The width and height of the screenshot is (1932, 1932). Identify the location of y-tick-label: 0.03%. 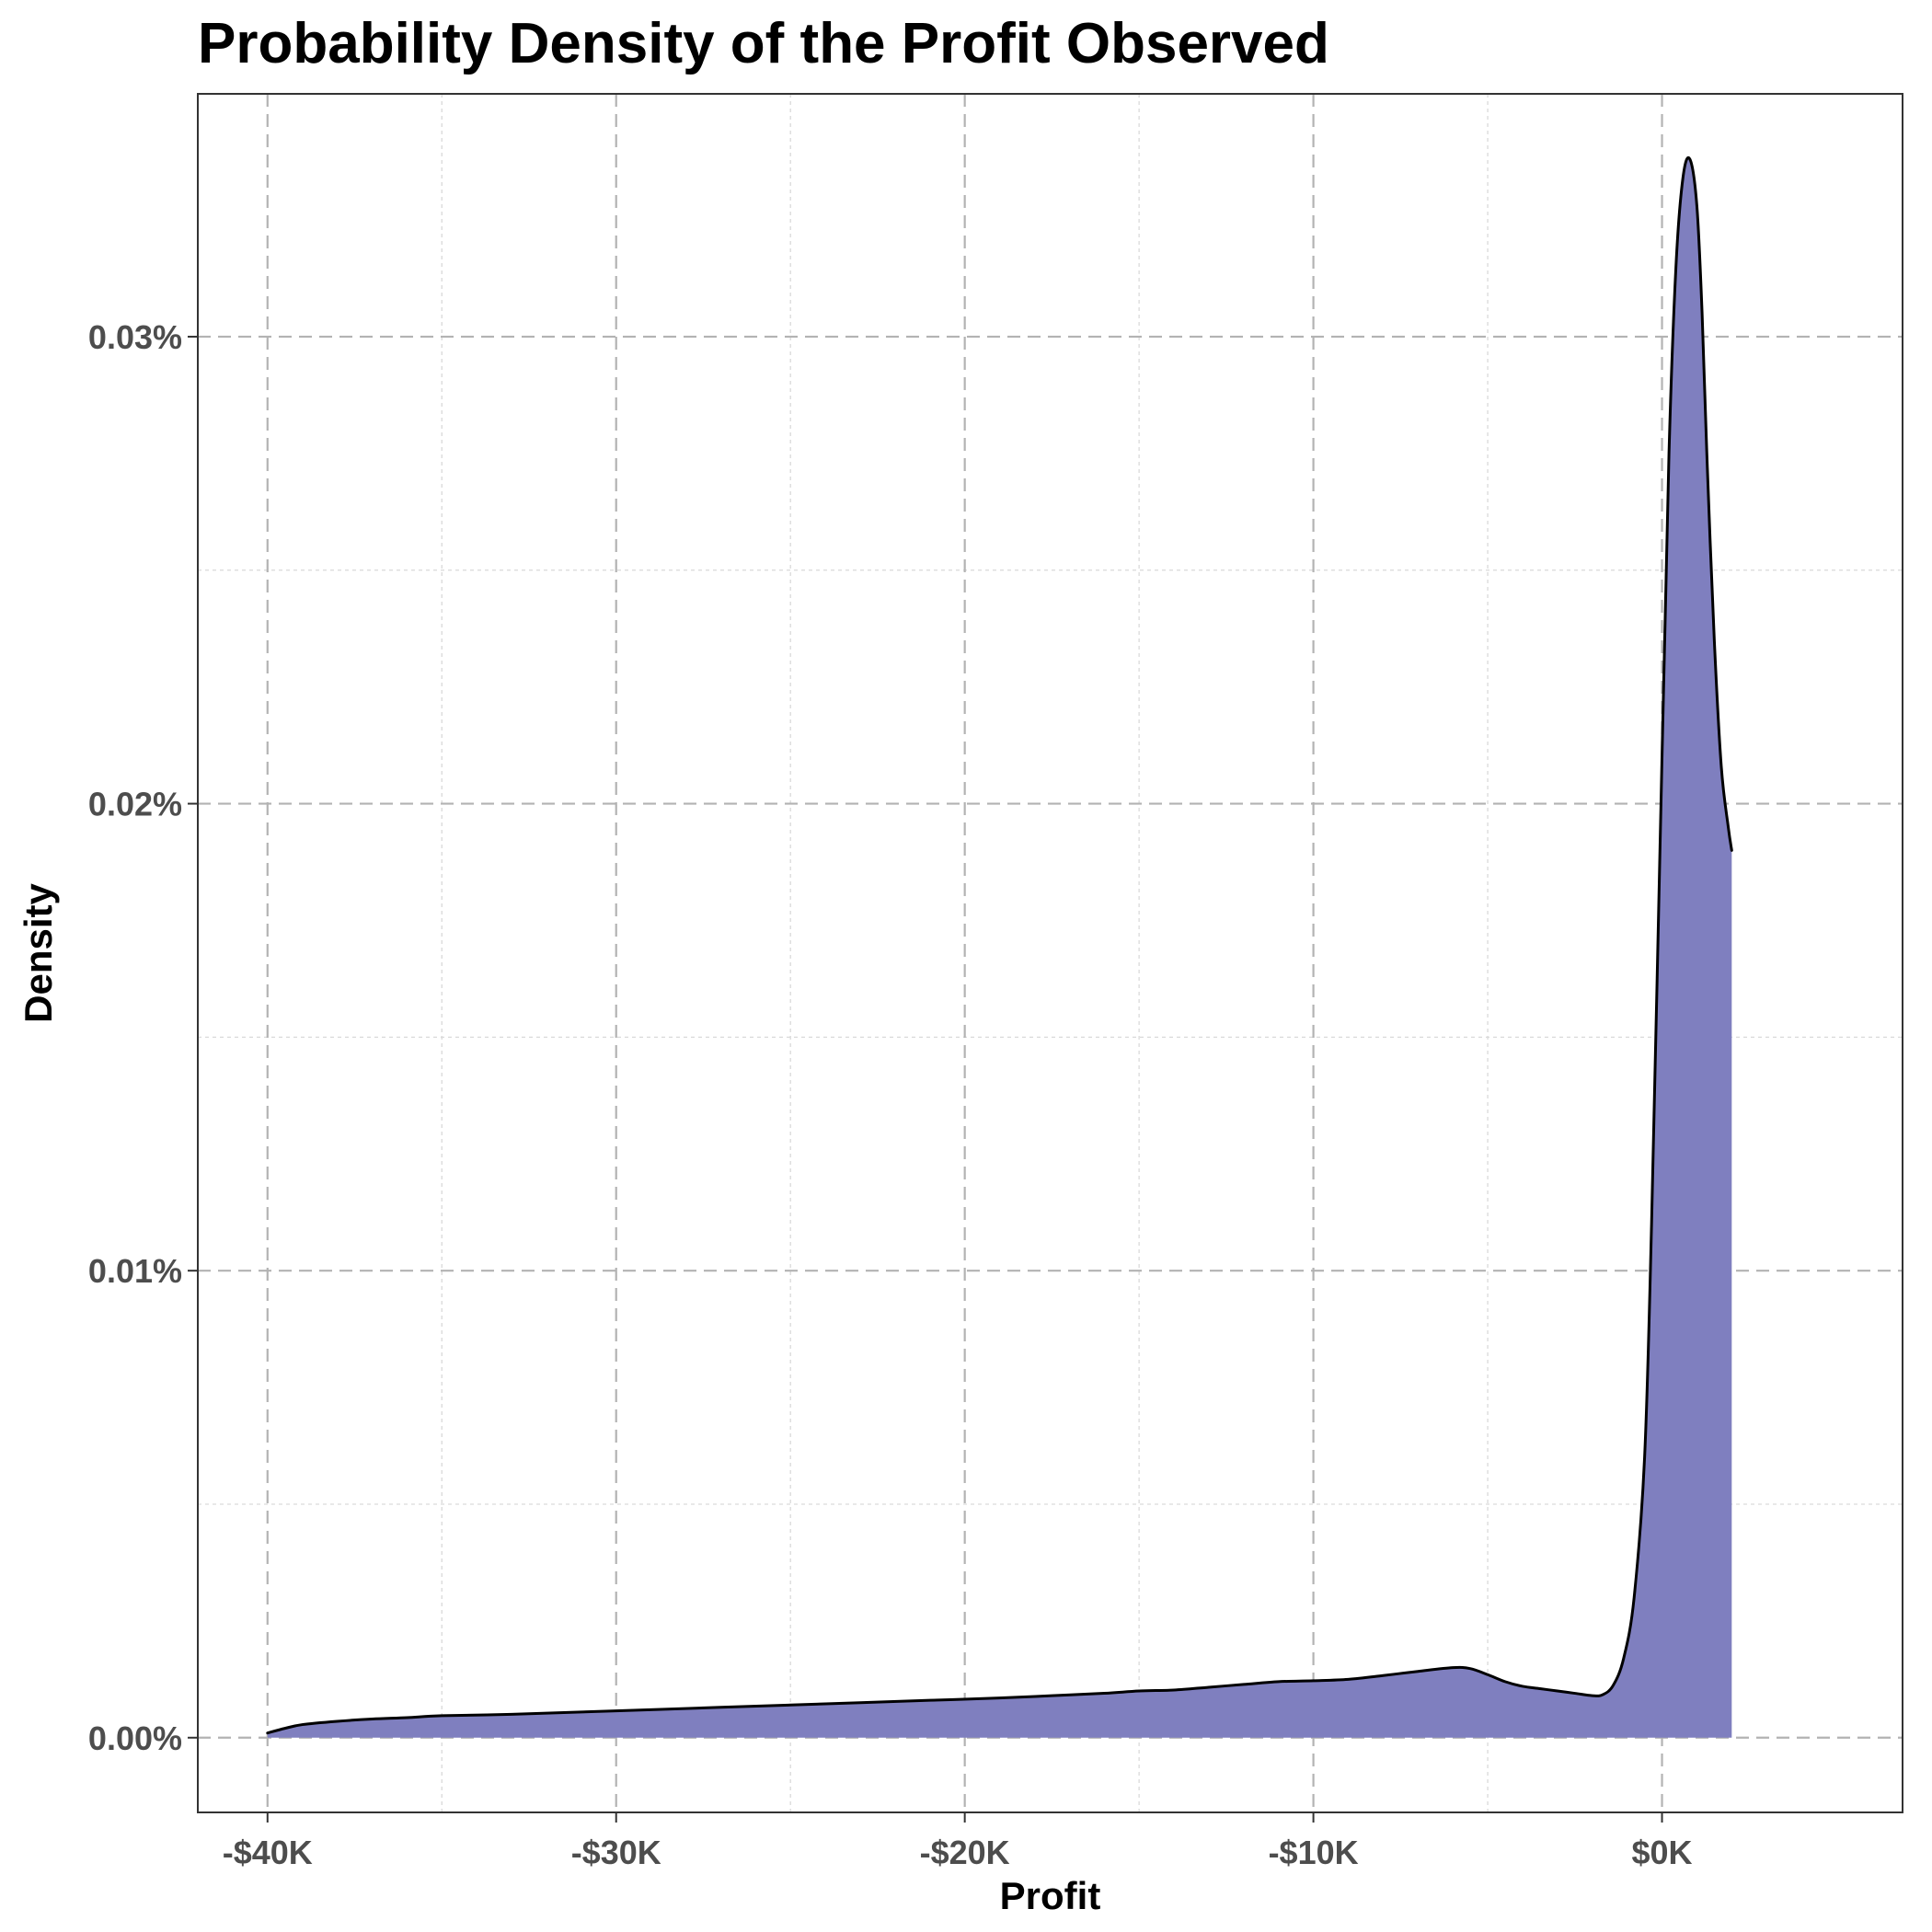
(135, 337).